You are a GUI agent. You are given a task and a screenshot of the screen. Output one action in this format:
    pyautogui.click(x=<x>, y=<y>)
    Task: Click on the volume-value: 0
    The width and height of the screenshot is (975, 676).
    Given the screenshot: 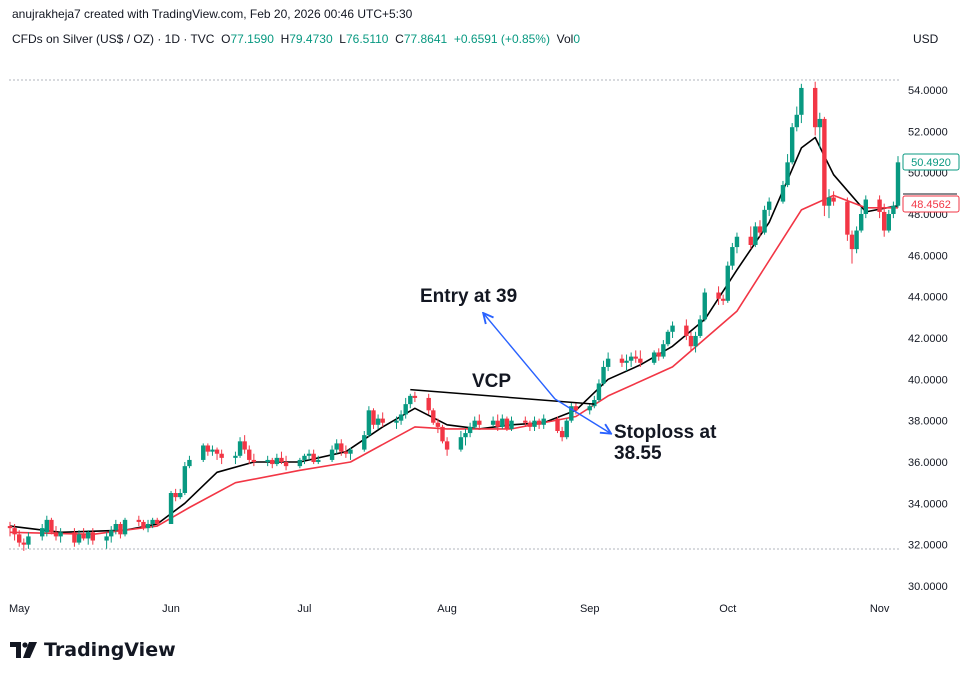 What is the action you would take?
    pyautogui.click(x=577, y=39)
    